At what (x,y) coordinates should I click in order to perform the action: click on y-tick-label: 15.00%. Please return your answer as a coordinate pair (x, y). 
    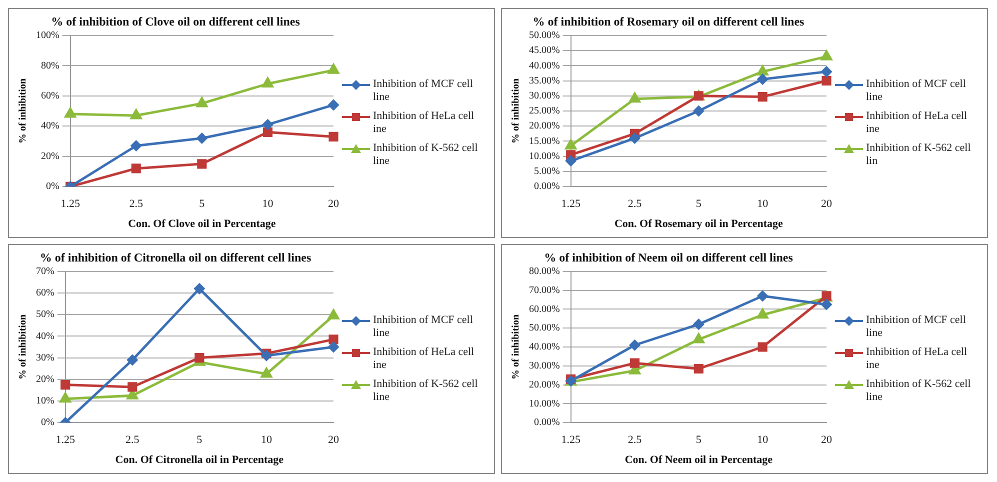
    Looking at the image, I should click on (544, 141).